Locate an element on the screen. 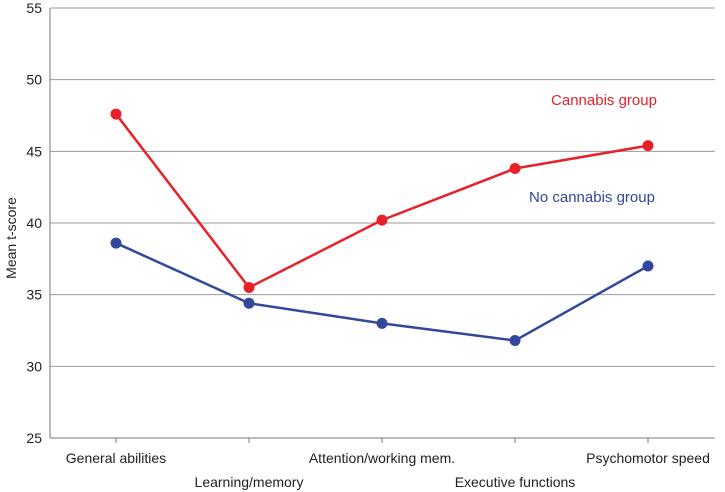 Image resolution: width=725 pixels, height=492 pixels. x-tick-label: Psychomotor speed is located at coordinates (648, 458).